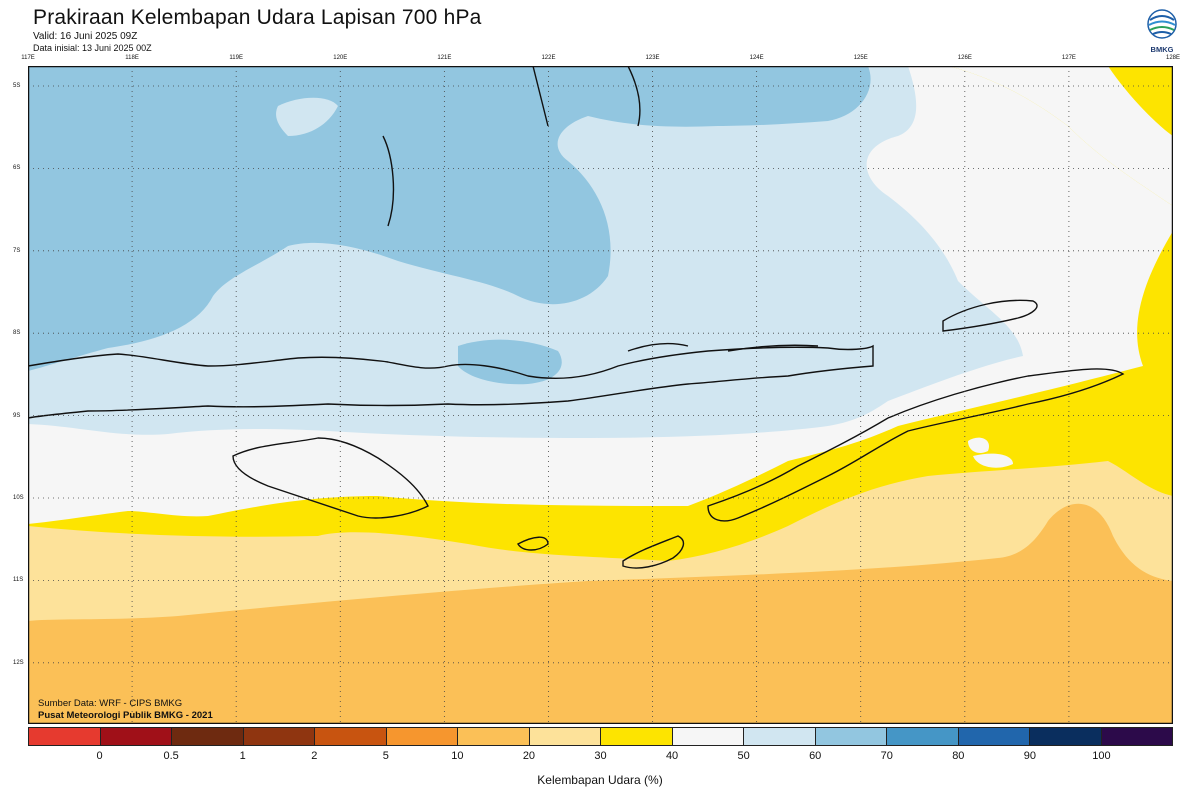  What do you see at coordinates (18, 580) in the screenshot?
I see `lat-label: 11S` at bounding box center [18, 580].